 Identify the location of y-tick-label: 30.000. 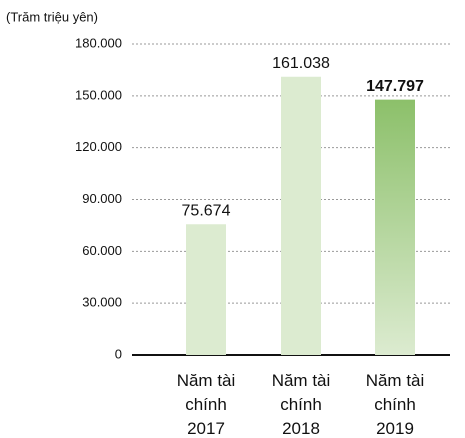
(102, 302).